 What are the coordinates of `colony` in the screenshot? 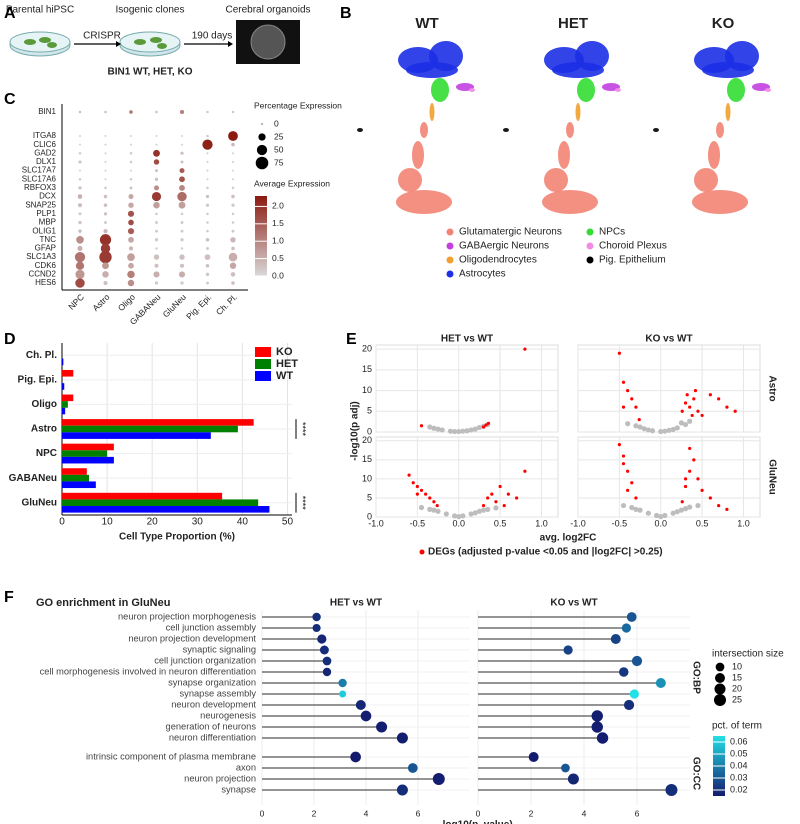 It's located at (140, 42).